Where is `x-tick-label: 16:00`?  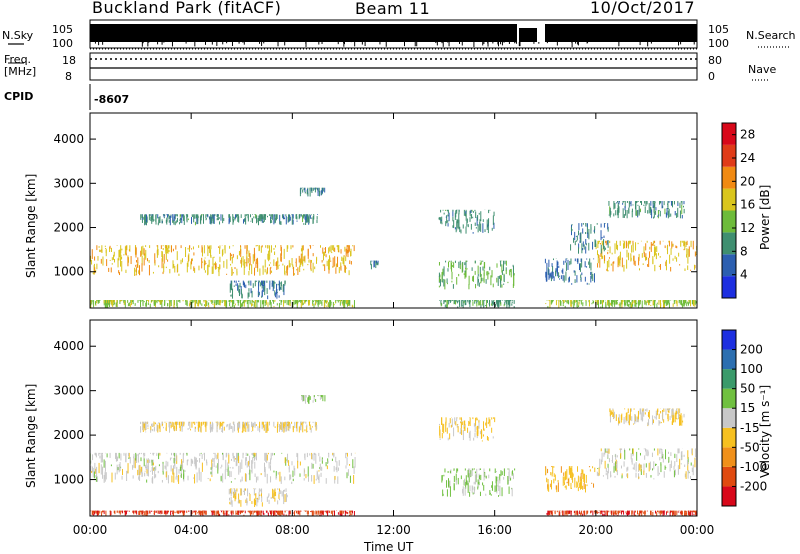 x-tick-label: 16:00 is located at coordinates (494, 530).